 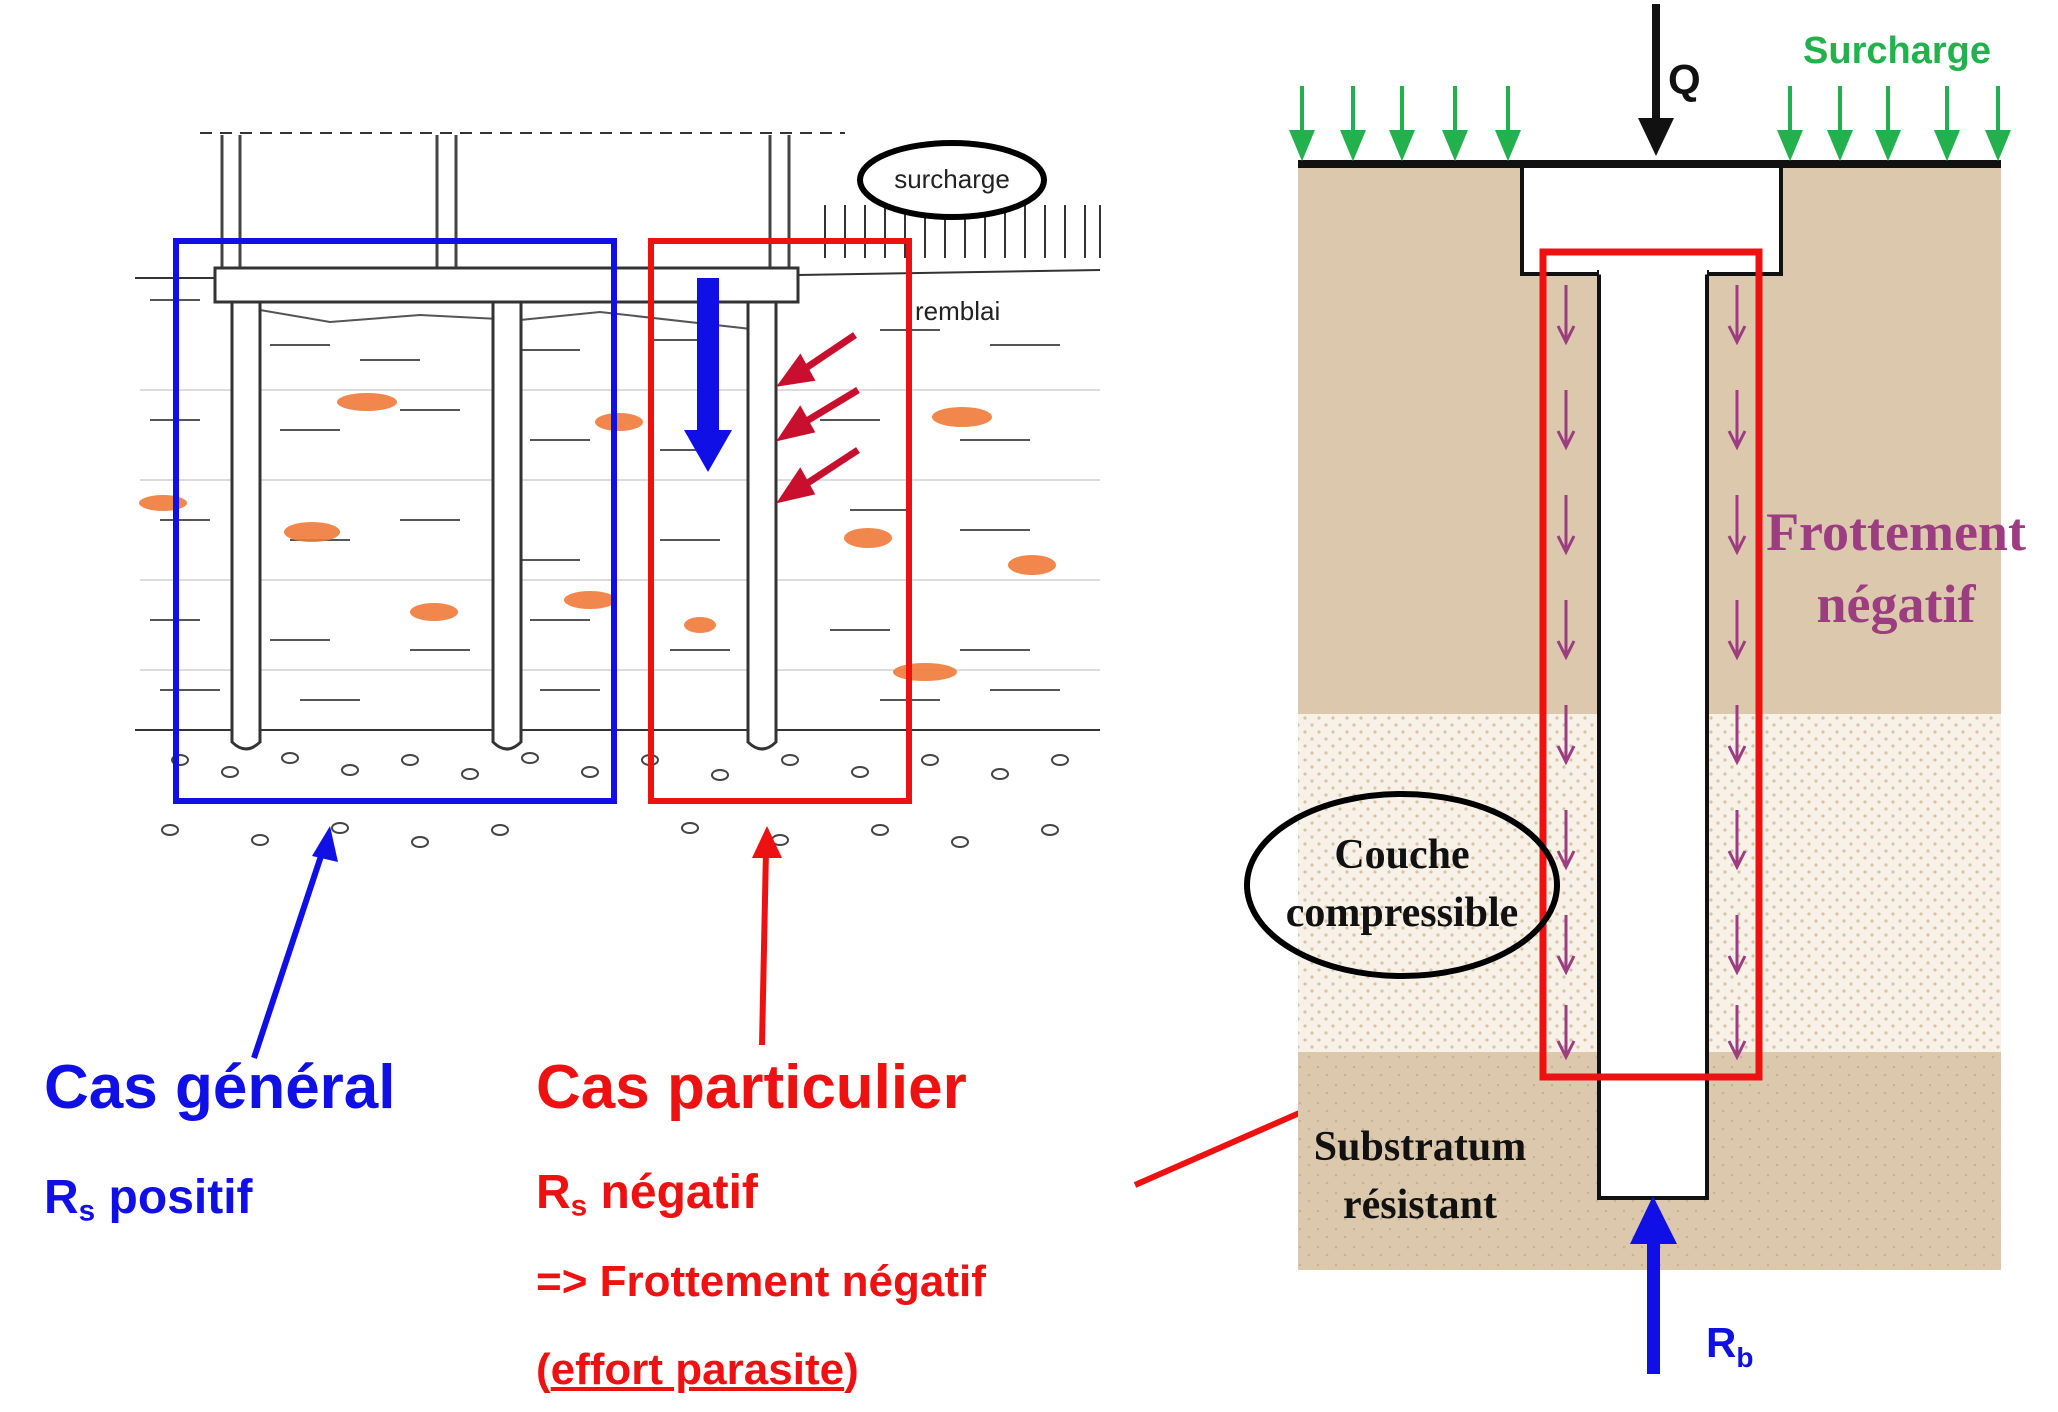 I want to click on cas-general-pointer, so click(x=294, y=942).